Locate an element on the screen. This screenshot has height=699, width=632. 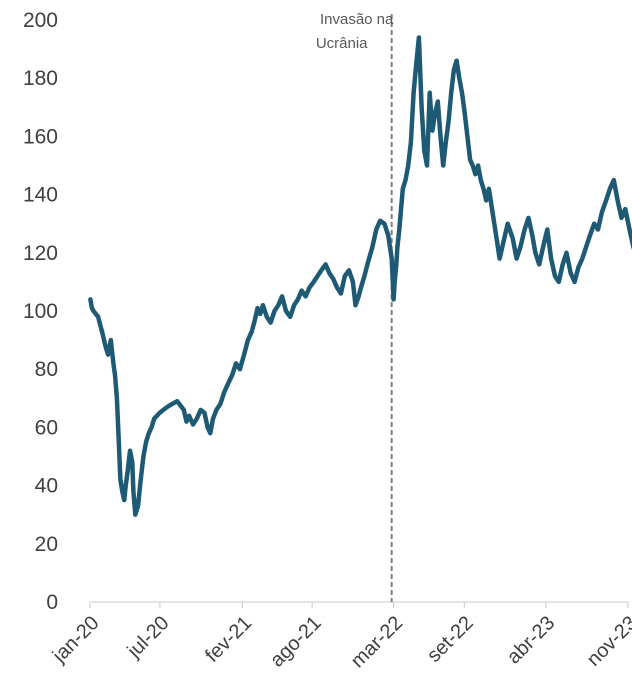
x-tick-label: jan-20 is located at coordinates (76, 640).